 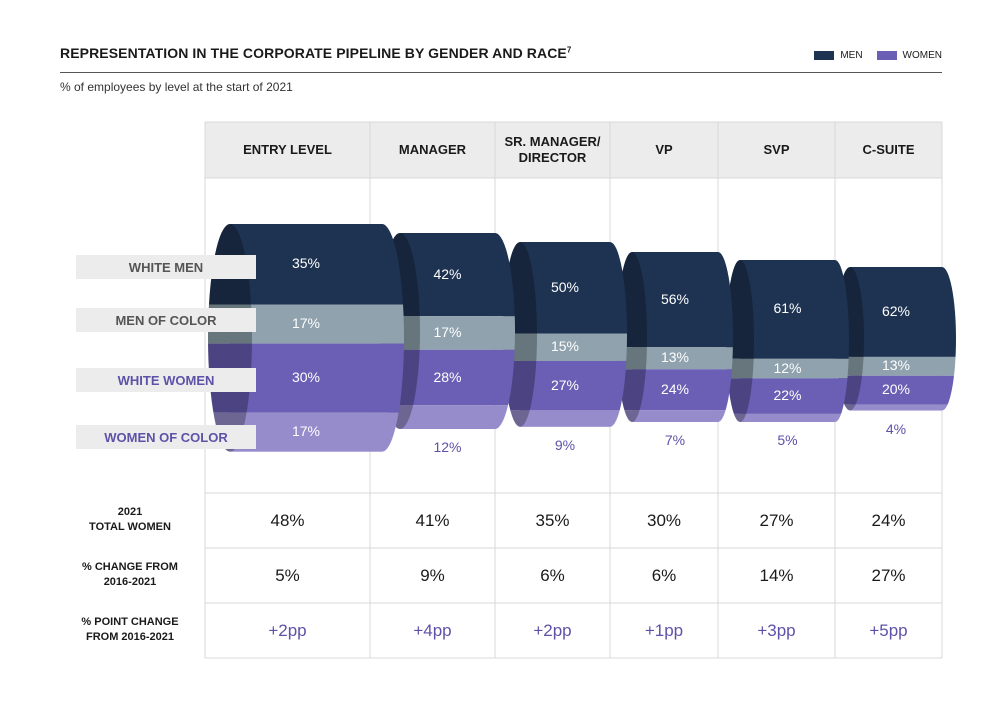 I want to click on table-row-label-line: % POINT CHANGE, so click(x=130, y=622).